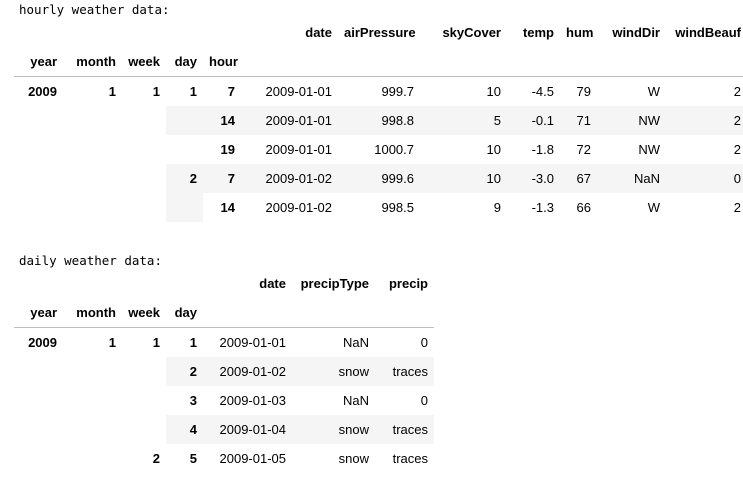 The width and height of the screenshot is (743, 479). I want to click on hourly-caption: hourly weather data:, so click(94, 9).